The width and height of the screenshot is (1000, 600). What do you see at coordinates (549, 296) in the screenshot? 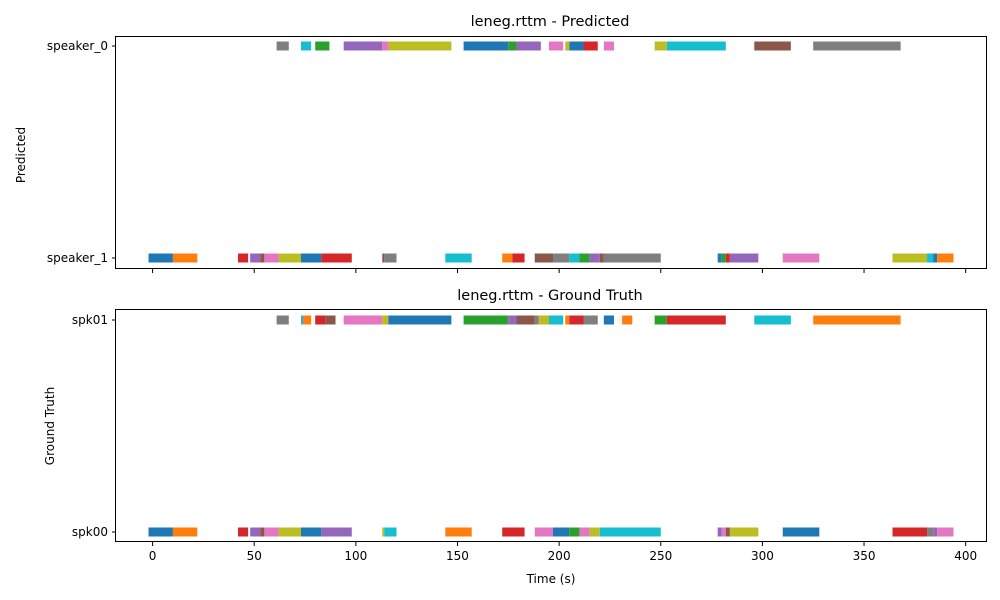
I see `chart-title: leneg.rttm - Ground Truth` at bounding box center [549, 296].